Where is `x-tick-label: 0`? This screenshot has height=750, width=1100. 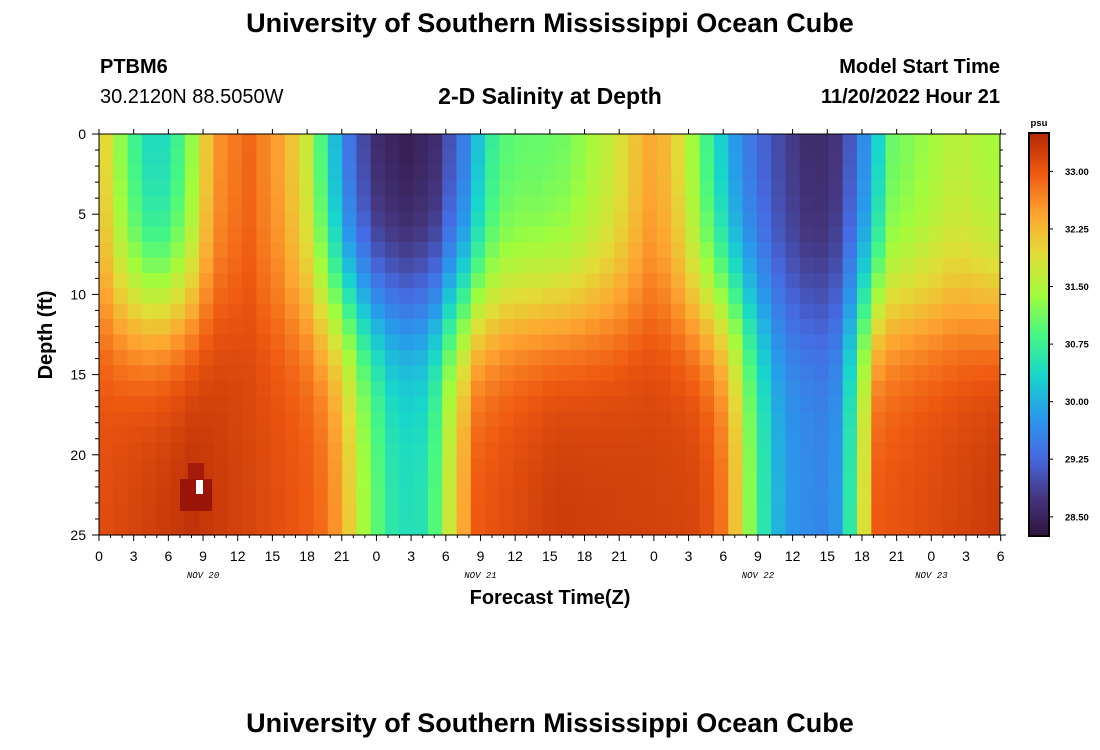 x-tick-label: 0 is located at coordinates (99, 556).